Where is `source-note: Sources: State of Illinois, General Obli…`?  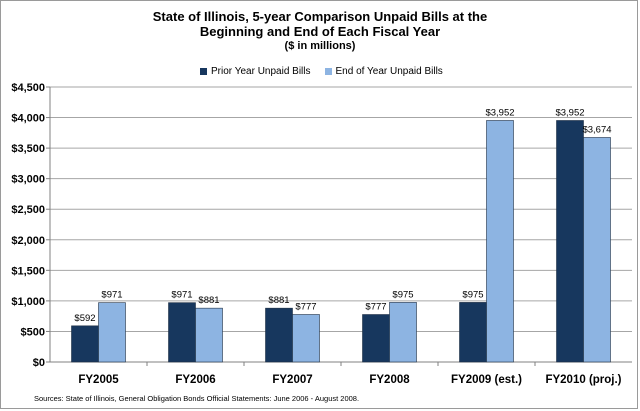 source-note: Sources: State of Illinois, General Obli… is located at coordinates (197, 398).